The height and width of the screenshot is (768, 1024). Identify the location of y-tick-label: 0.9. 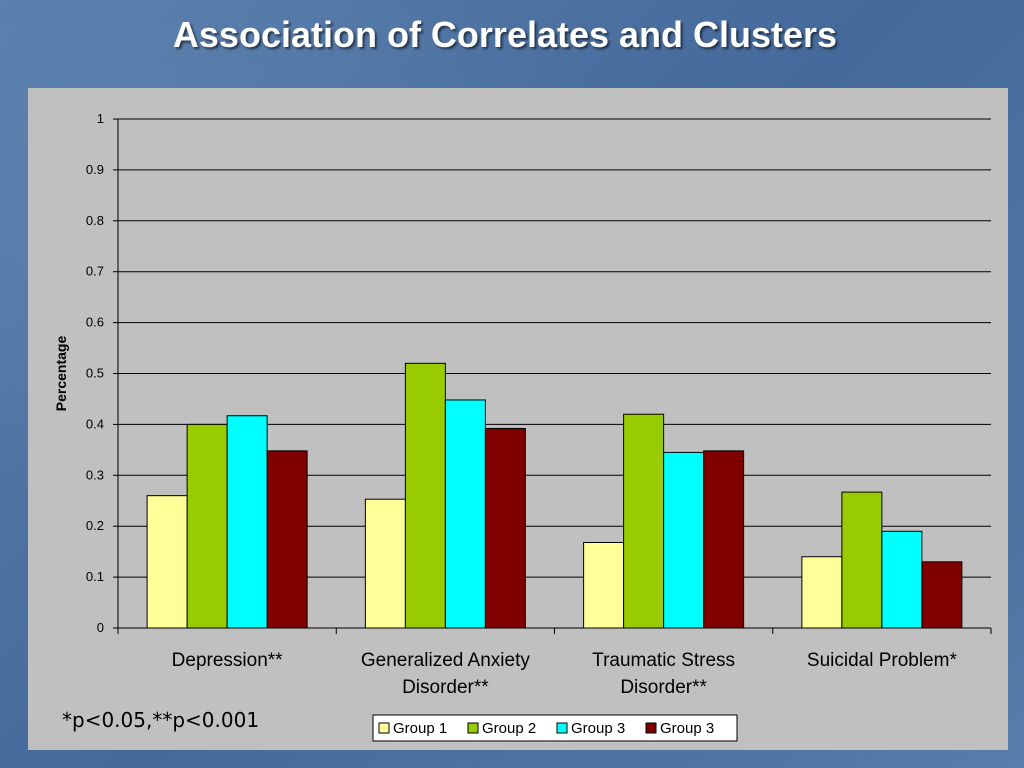
(95, 169).